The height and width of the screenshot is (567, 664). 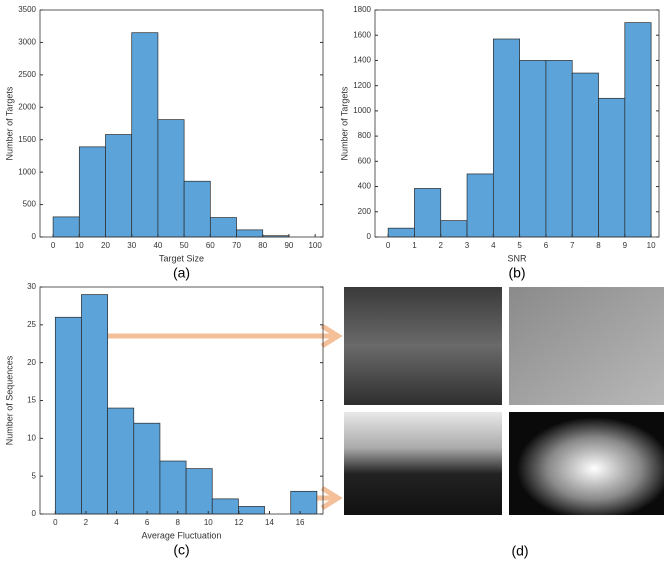 What do you see at coordinates (34, 475) in the screenshot?
I see `y-tick-label: 5` at bounding box center [34, 475].